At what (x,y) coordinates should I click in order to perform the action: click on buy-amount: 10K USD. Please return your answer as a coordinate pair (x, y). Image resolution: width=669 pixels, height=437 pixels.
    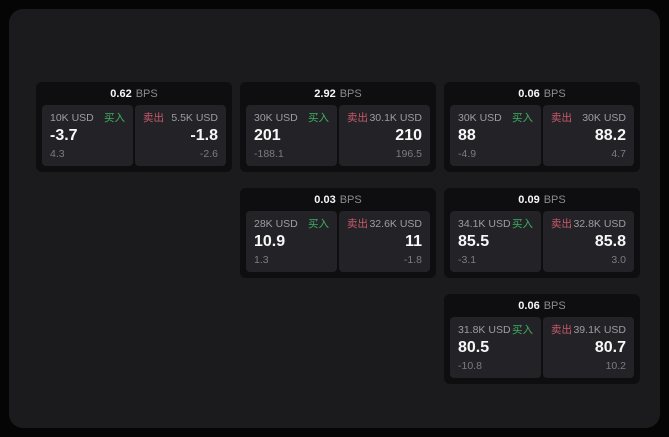
    Looking at the image, I should click on (72, 118).